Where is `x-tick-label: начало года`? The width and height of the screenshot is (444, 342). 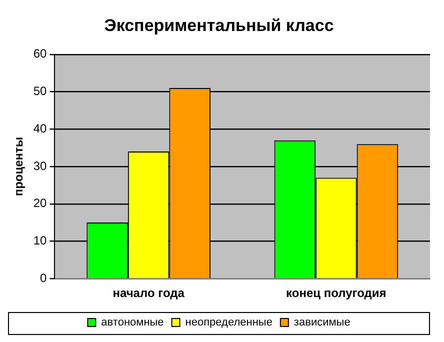
x-tick-label: начало года is located at coordinates (148, 293).